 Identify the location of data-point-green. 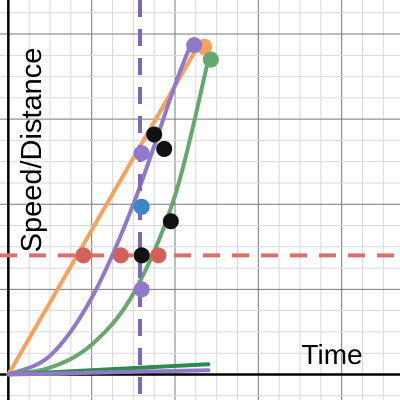
(210, 59).